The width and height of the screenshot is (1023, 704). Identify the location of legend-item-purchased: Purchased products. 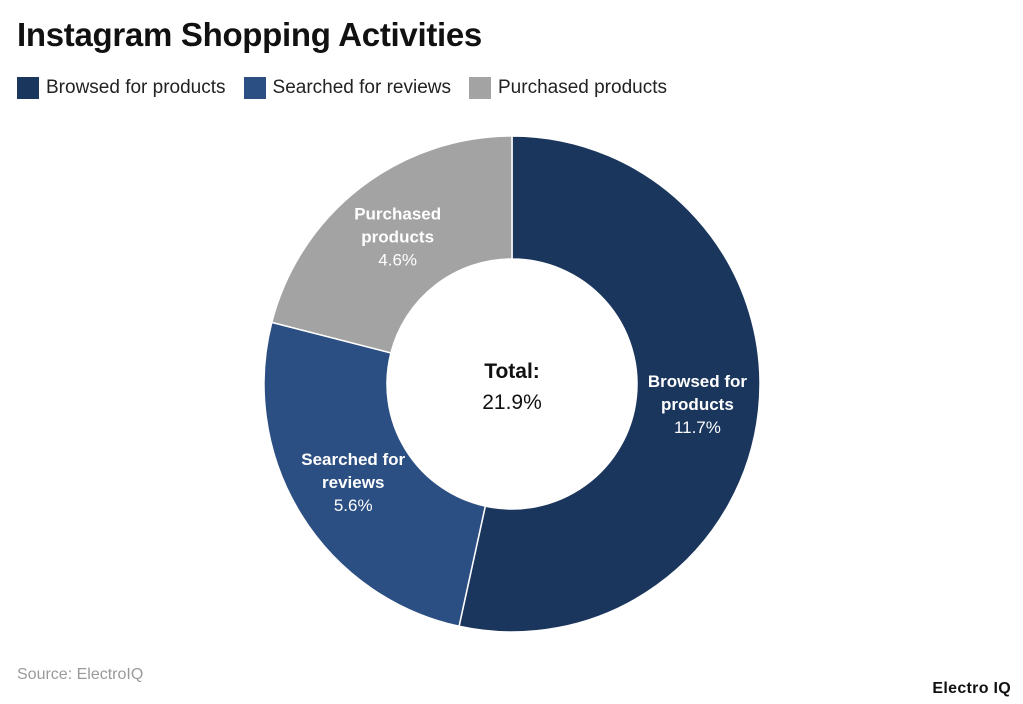
(568, 88).